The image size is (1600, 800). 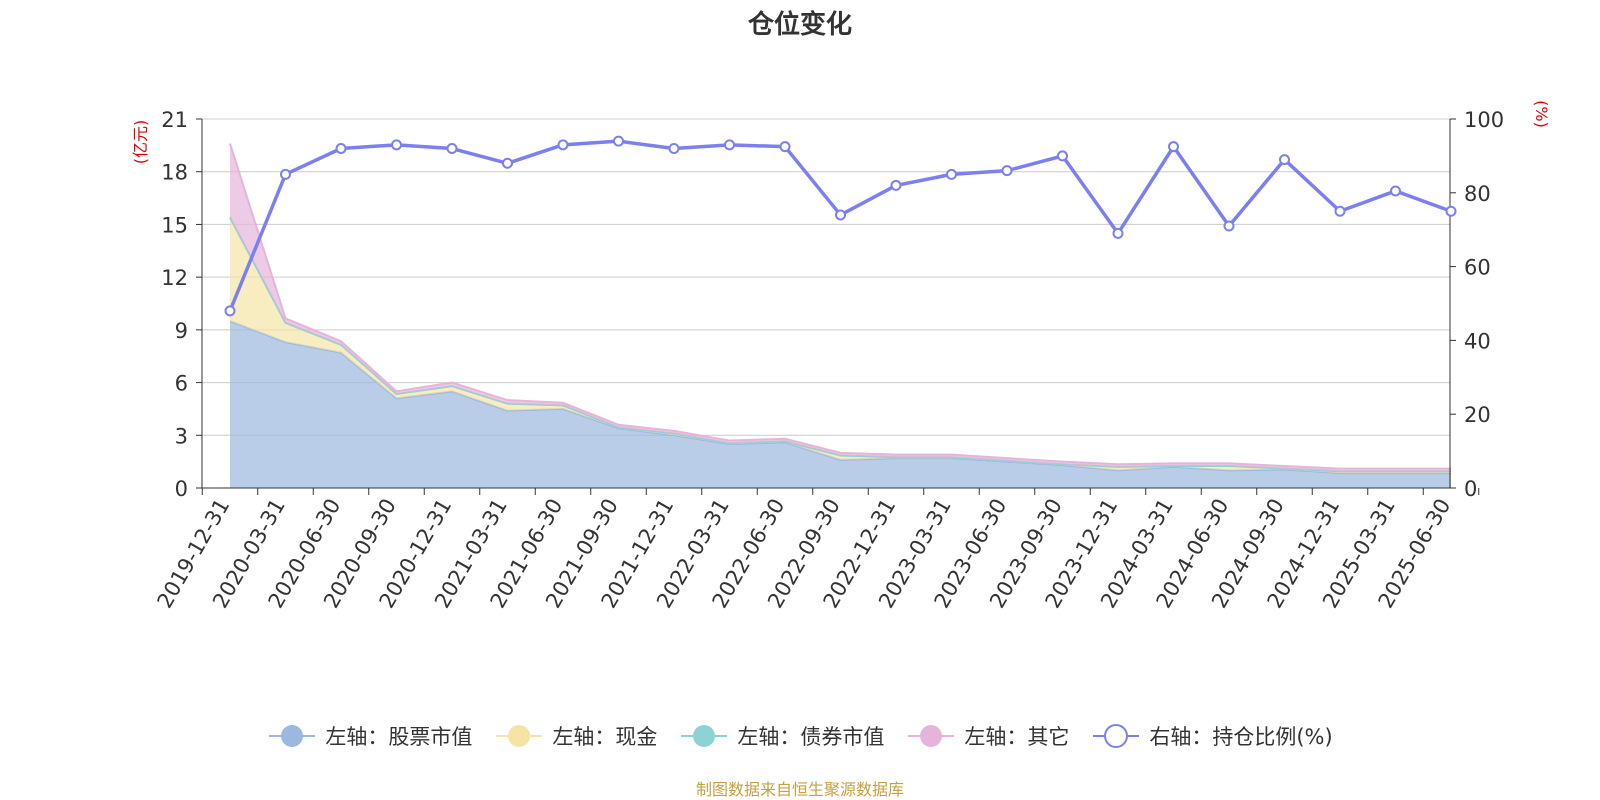 I want to click on legend-item: 左轴：股票市值, so click(x=369, y=736).